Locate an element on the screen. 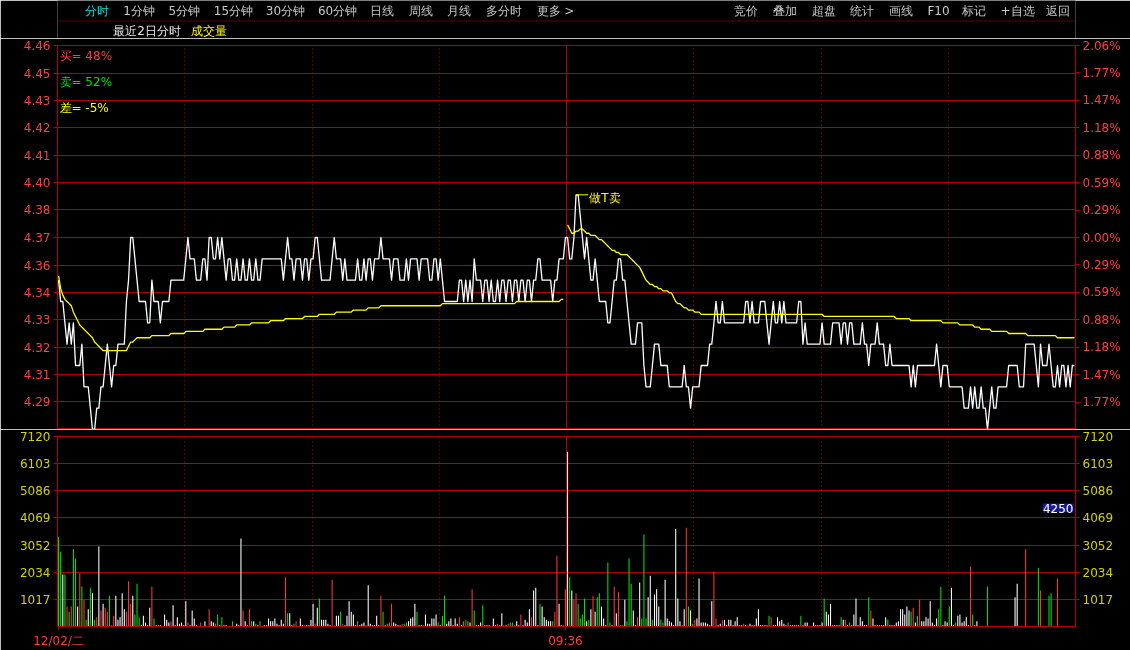 The width and height of the screenshot is (1130, 650). annotation: 差= -5% is located at coordinates (84, 107).